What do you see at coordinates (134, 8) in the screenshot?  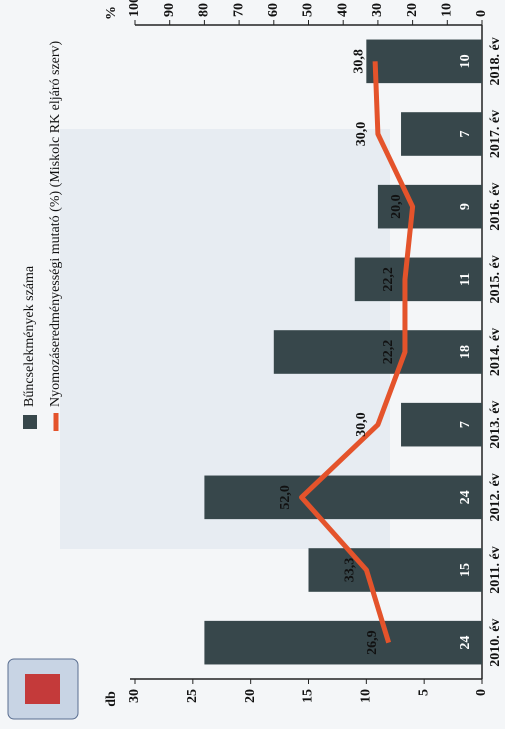 I see `y2-tick-label: 100` at bounding box center [134, 8].